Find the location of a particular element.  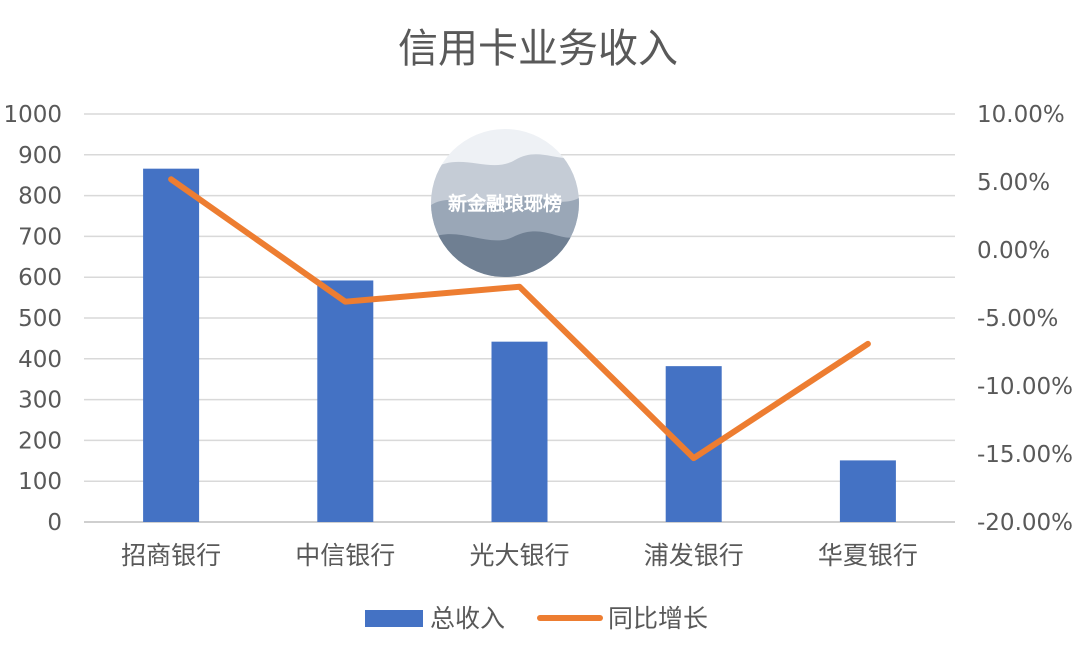

legend: 总收入 同比增长 is located at coordinates (536, 618).